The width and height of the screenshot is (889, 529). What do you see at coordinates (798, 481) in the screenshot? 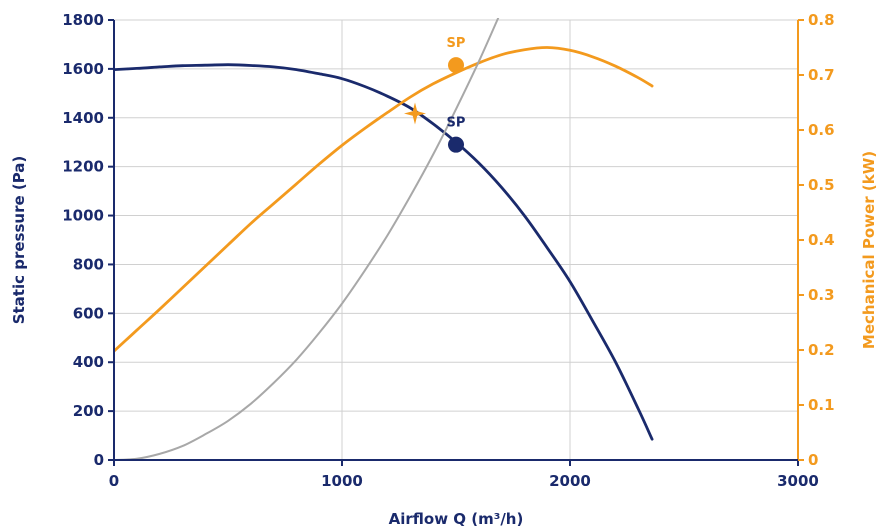
I see `x-tick-label: 3000` at bounding box center [798, 481].